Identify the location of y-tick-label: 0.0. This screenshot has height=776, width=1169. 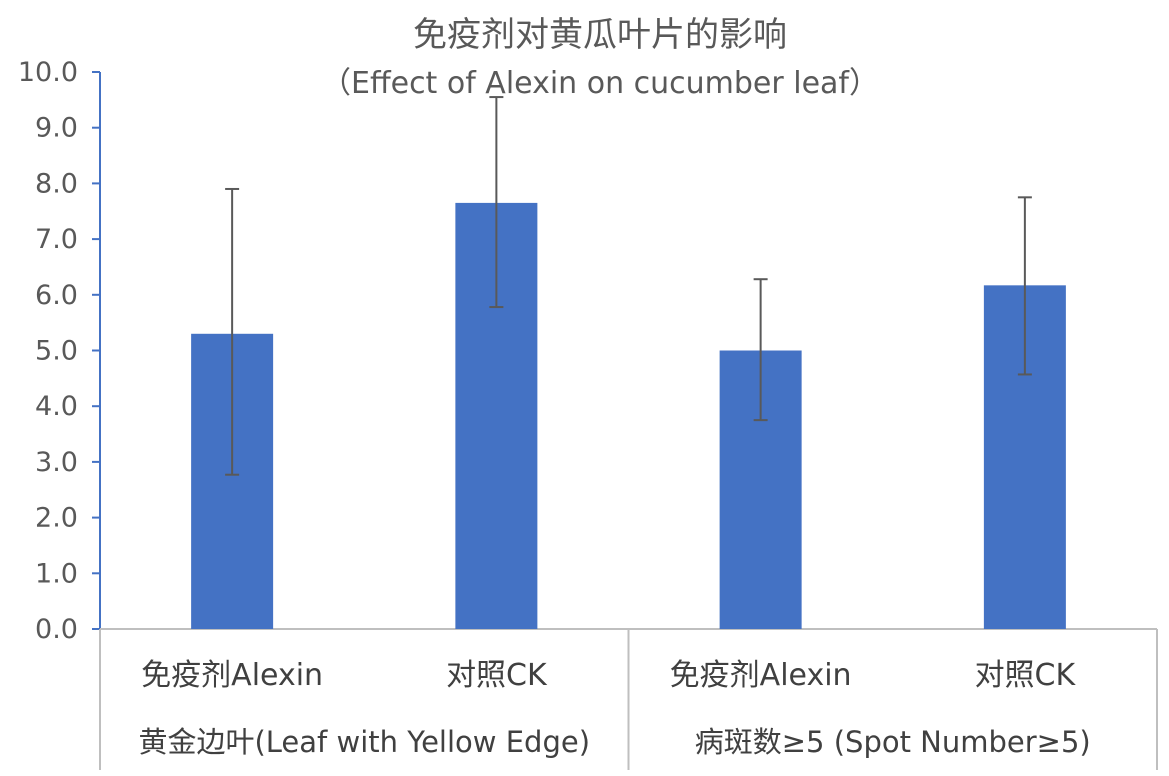
(56, 629).